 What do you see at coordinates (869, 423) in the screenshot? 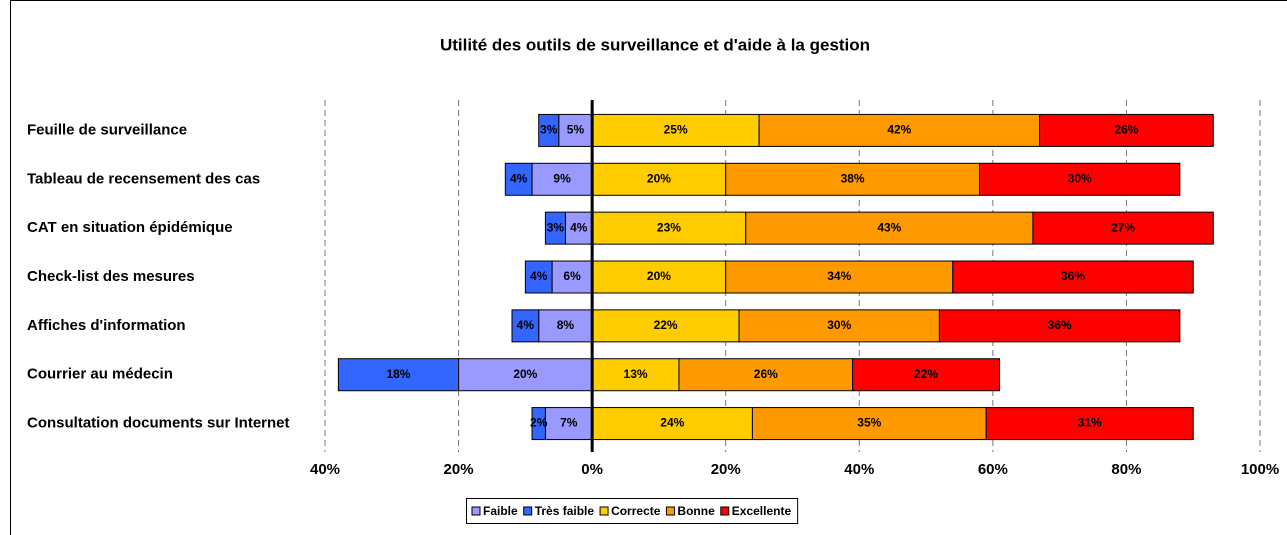
I see `value-label: 35%` at bounding box center [869, 423].